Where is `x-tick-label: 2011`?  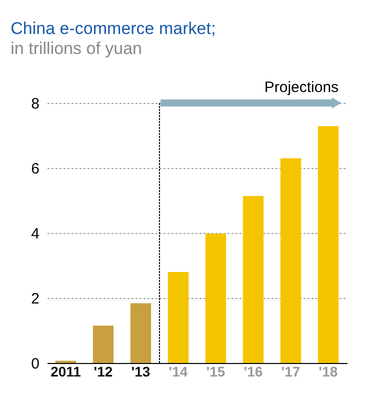 x-tick-label: 2011 is located at coordinates (66, 372).